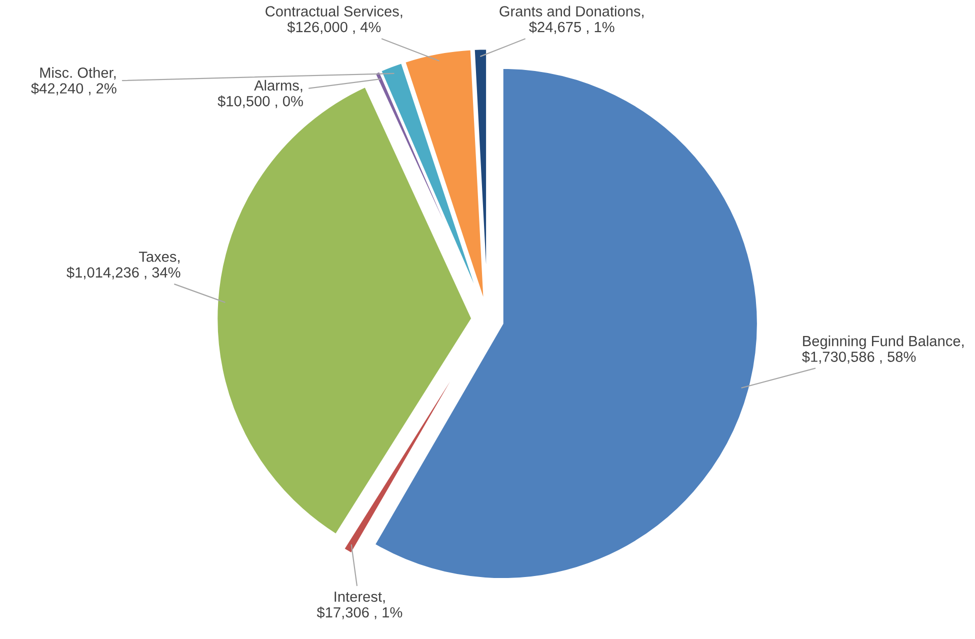 Image resolution: width=975 pixels, height=639 pixels. What do you see at coordinates (572, 20) in the screenshot?
I see `slice-label: Grants and Donations, $24,675 , 1%` at bounding box center [572, 20].